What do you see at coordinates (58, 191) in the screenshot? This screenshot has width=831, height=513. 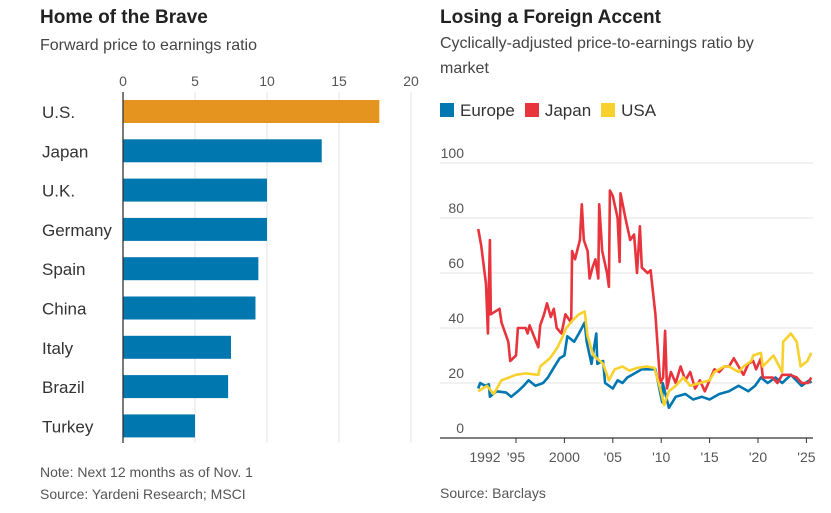 I see `category-label: U.K.` at bounding box center [58, 191].